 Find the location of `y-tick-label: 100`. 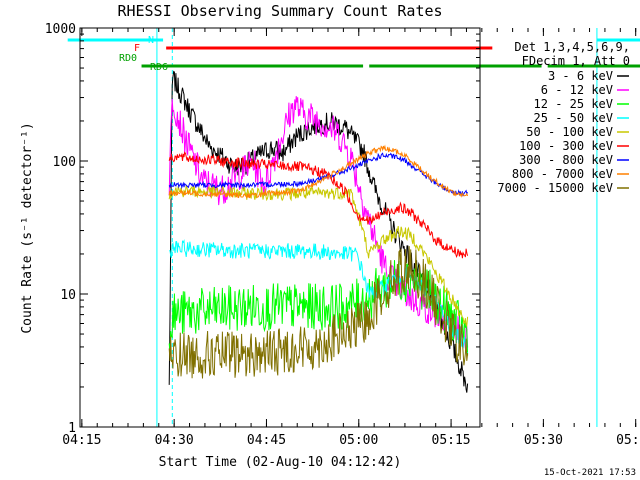

y-tick-label: 100 is located at coordinates (64, 162).